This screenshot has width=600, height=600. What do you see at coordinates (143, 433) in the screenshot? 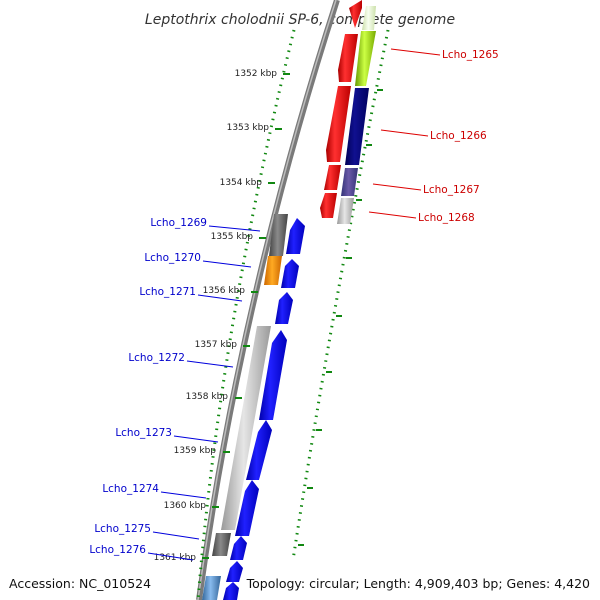
I see `gene-label-lcho-1273: Lcho_1273` at bounding box center [143, 433].